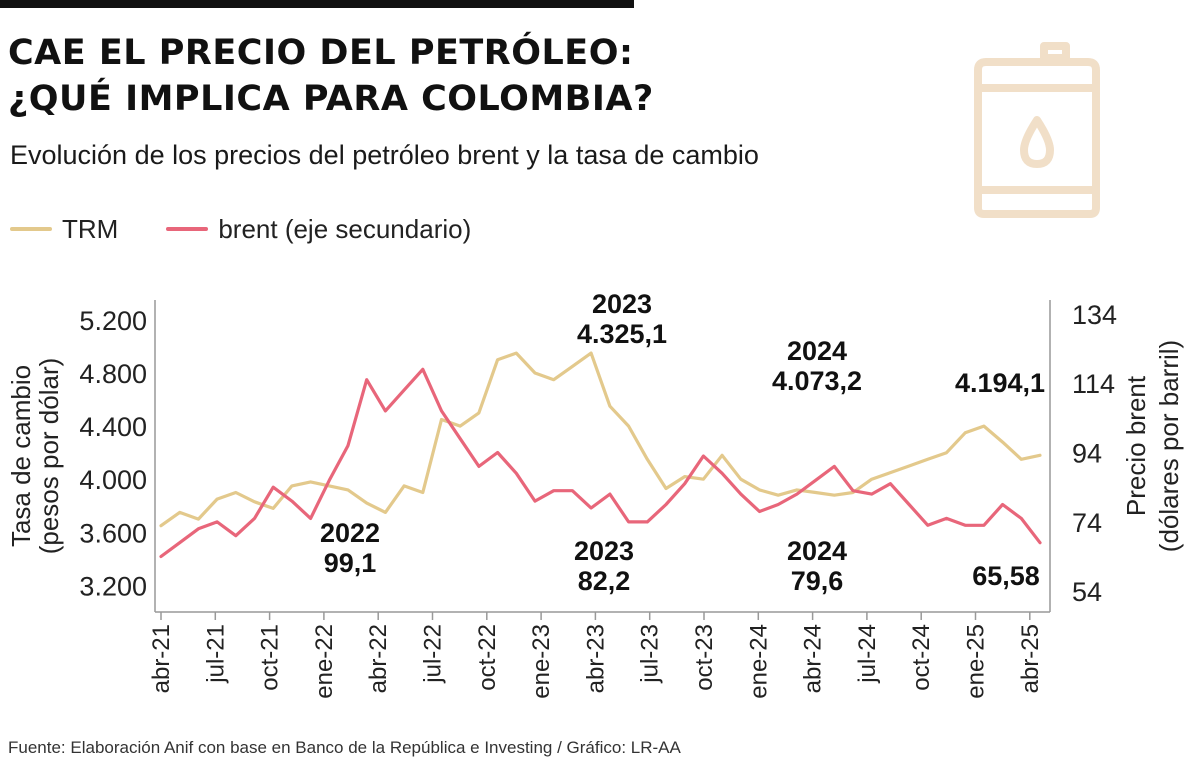  What do you see at coordinates (324, 661) in the screenshot?
I see `x-tick-label: ene-22` at bounding box center [324, 661].